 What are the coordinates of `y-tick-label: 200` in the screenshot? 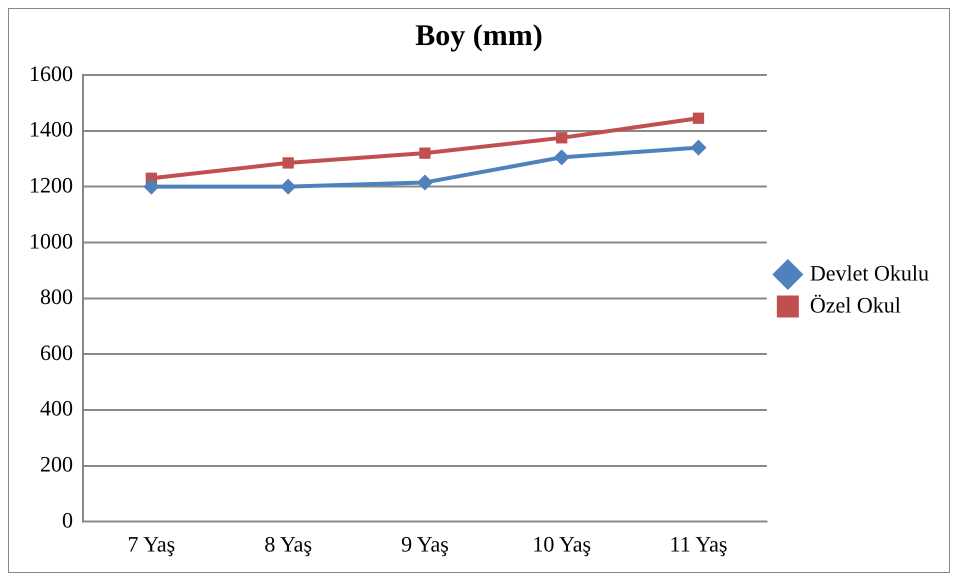 It's located at (56, 464).